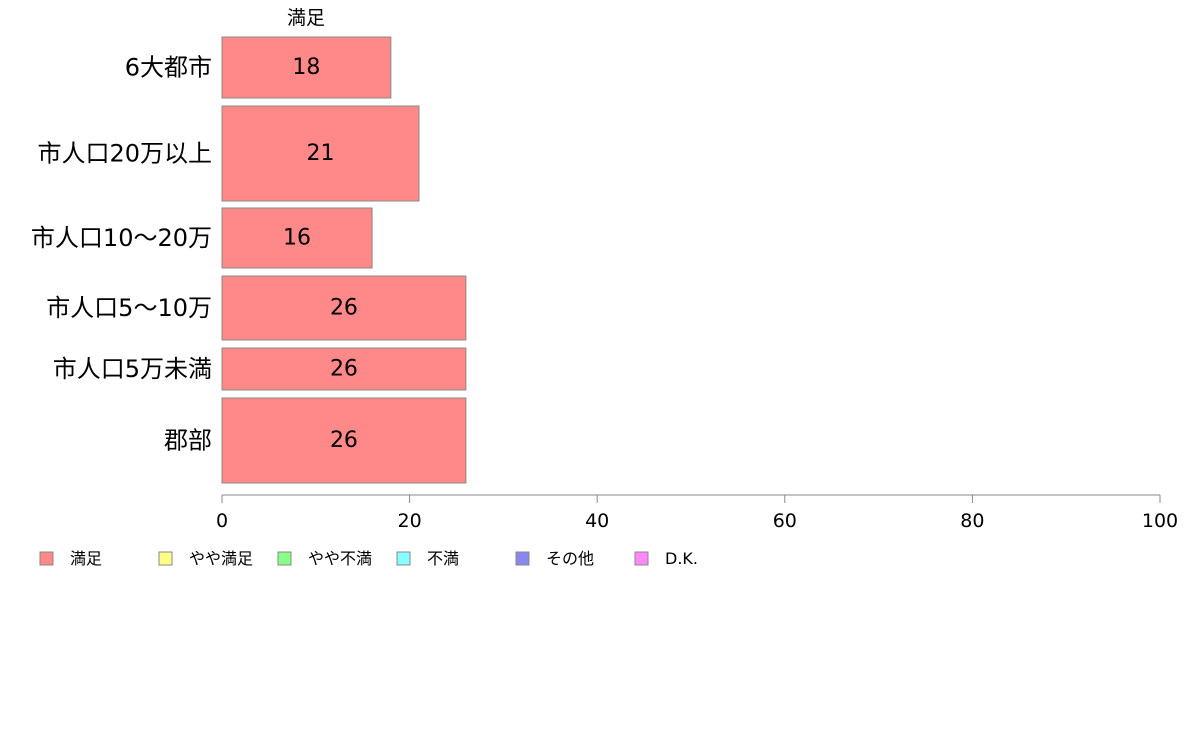  What do you see at coordinates (1160, 521) in the screenshot?
I see `x-tick-label: 100` at bounding box center [1160, 521].